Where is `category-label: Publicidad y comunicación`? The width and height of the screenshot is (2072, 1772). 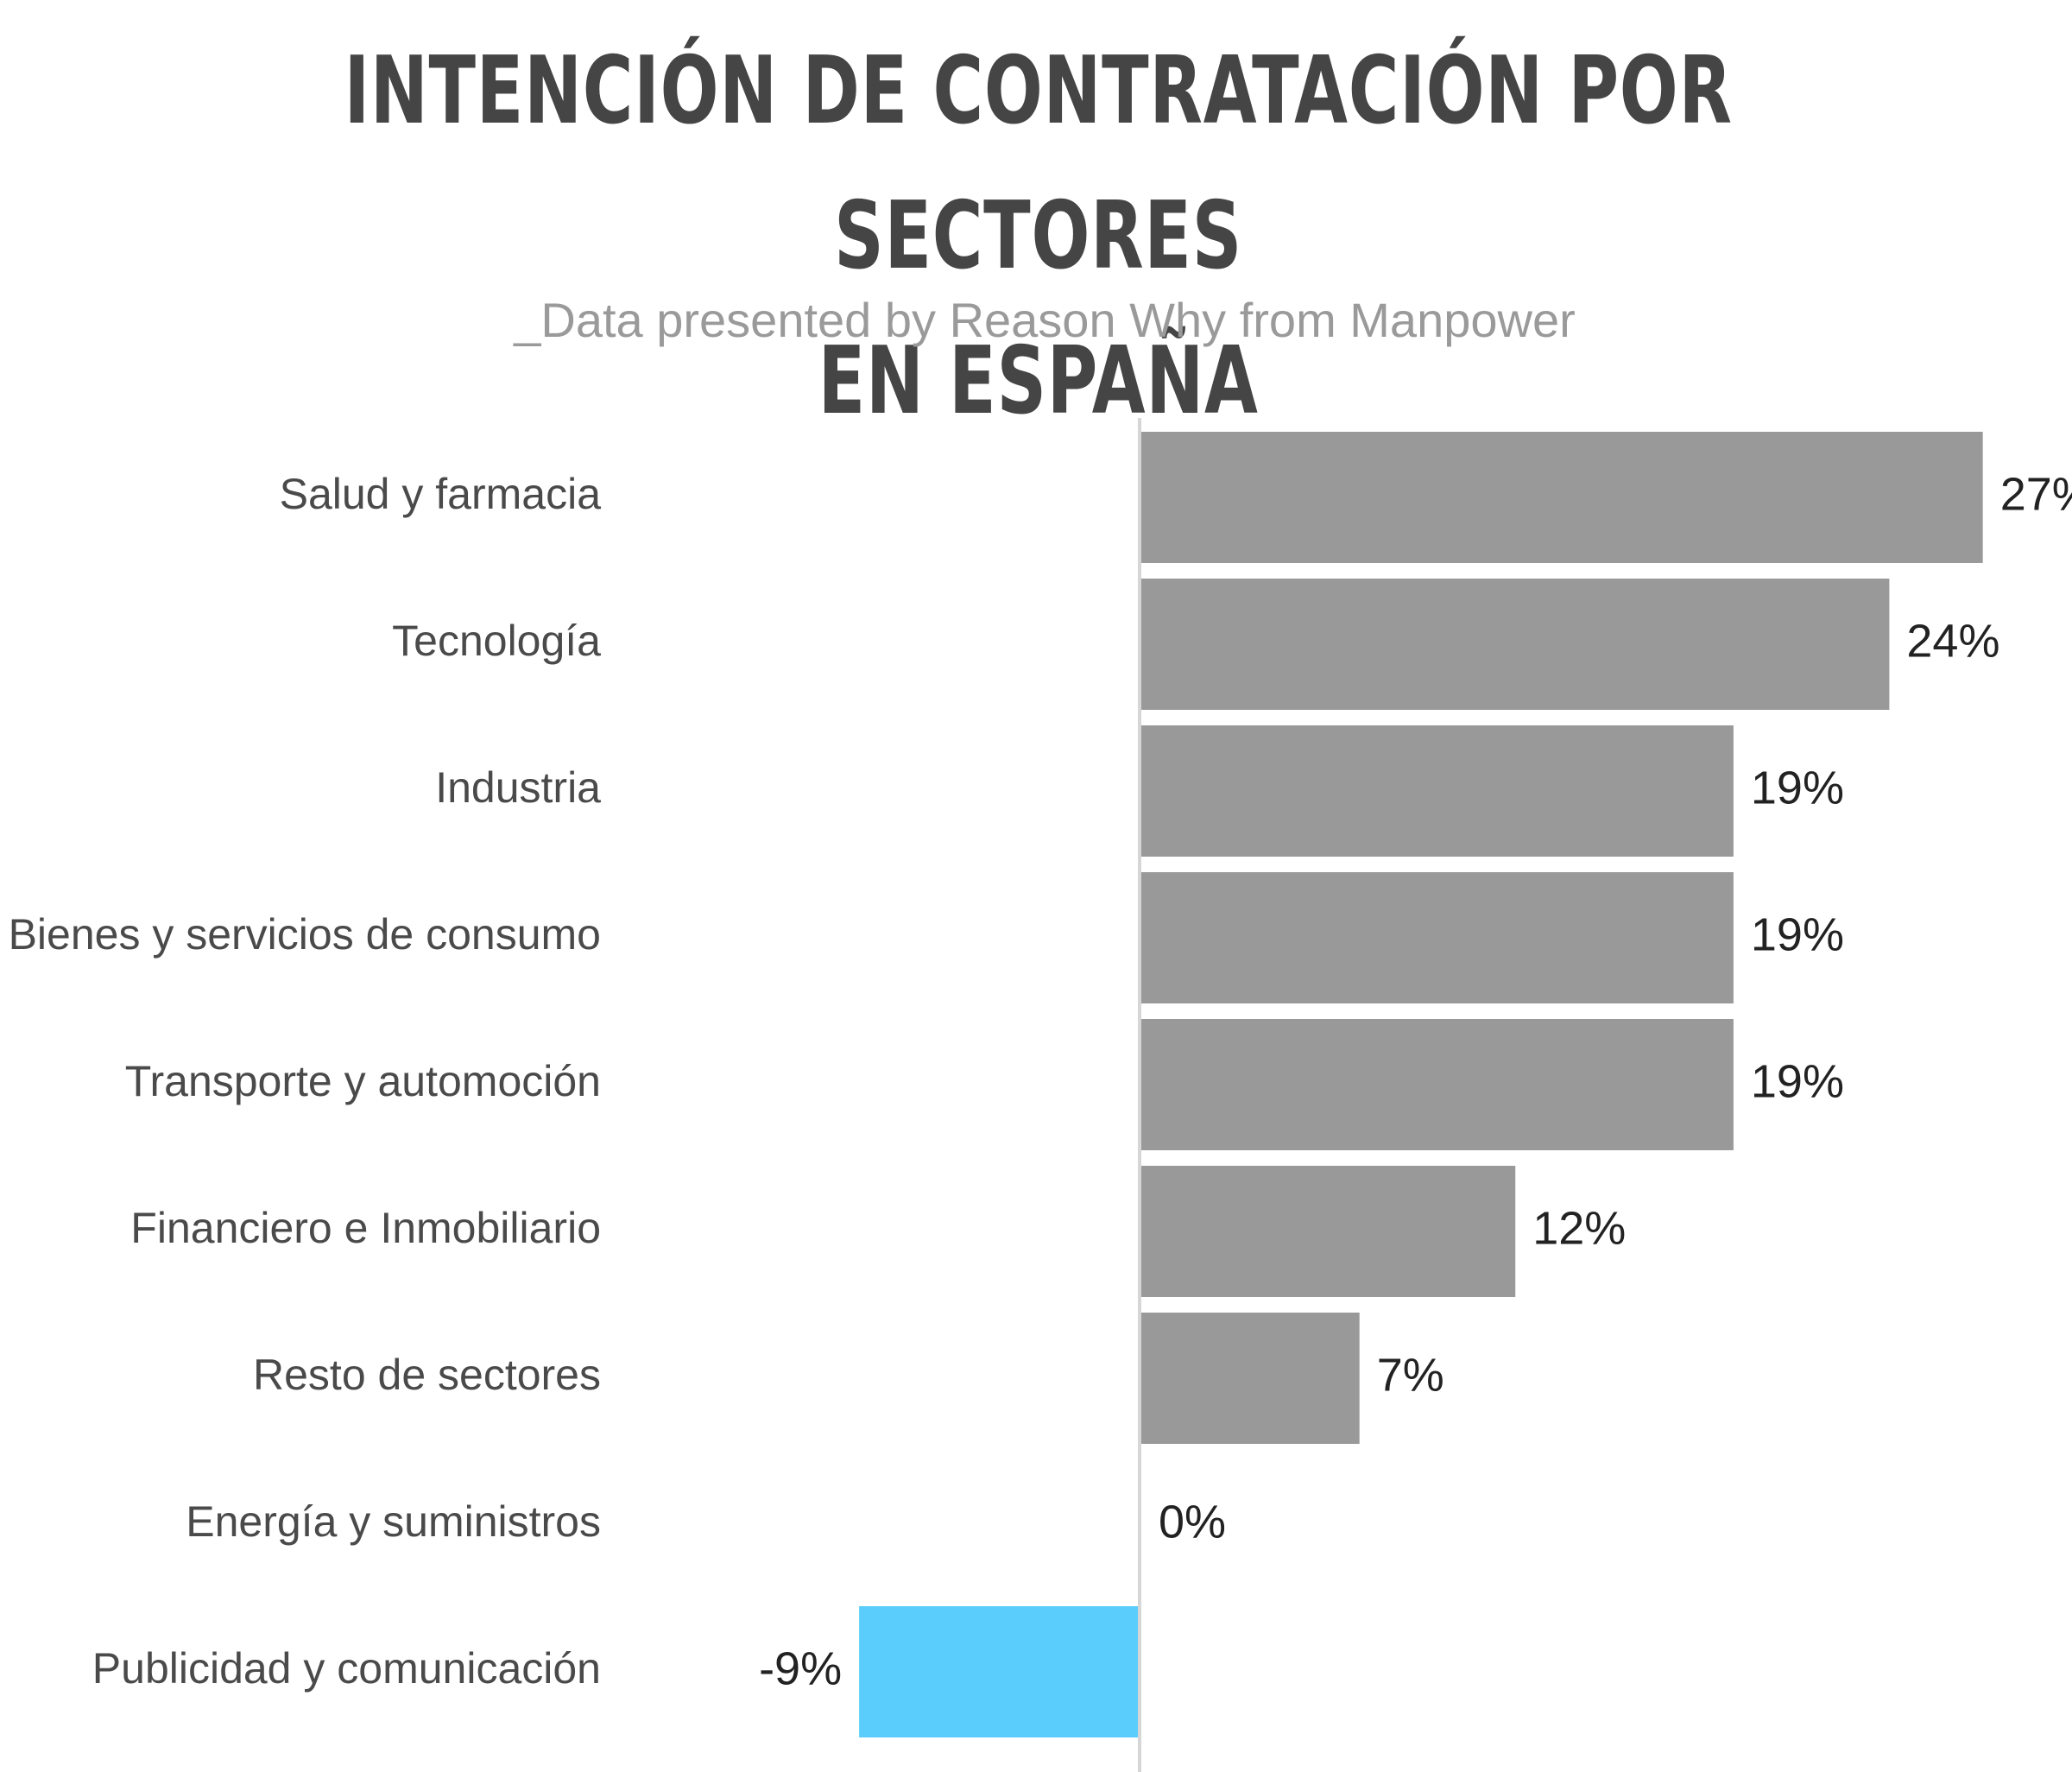 category-label: Publicidad y comunicación is located at coordinates (346, 1668).